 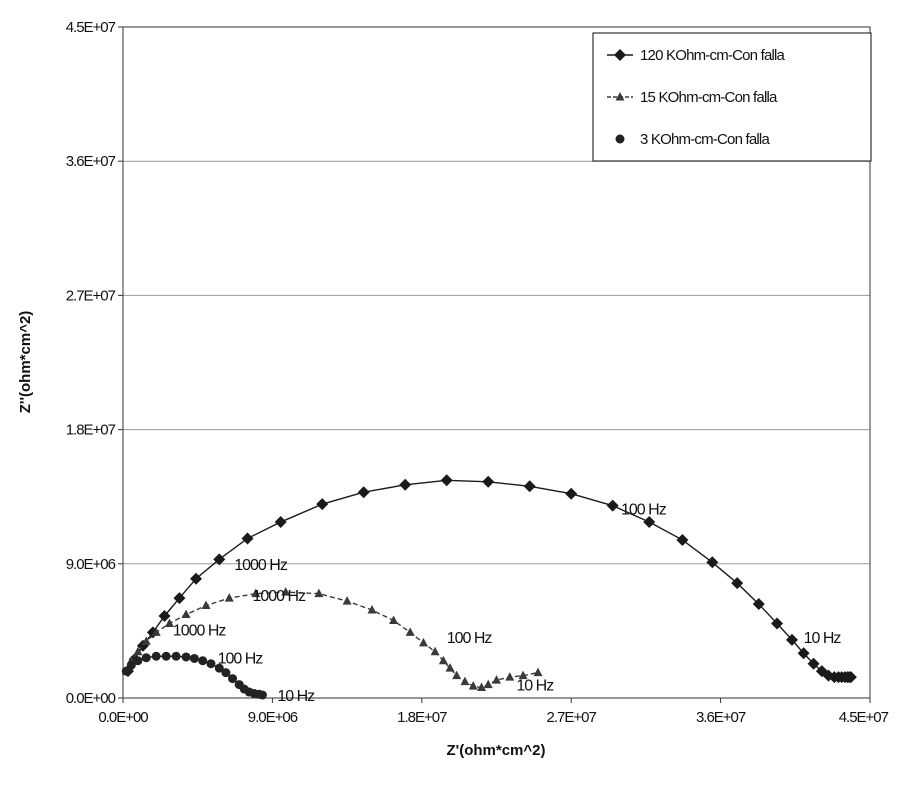 I want to click on legend-label: 15 KOhm-cm-Con falla, so click(x=709, y=97).